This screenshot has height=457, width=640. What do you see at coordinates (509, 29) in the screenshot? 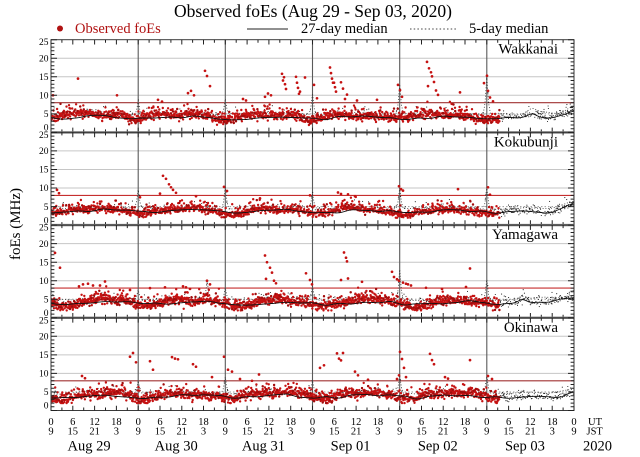
I see `svg-text: 5-day median` at bounding box center [509, 29].